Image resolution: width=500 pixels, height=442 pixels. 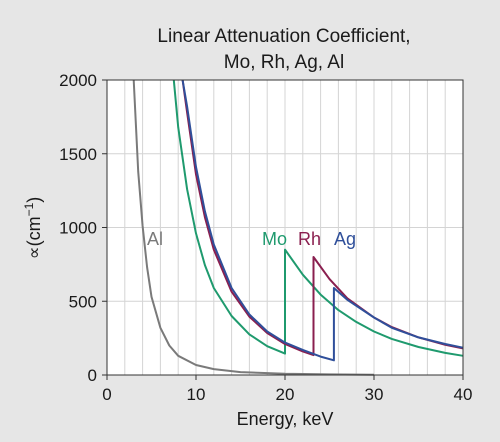 What do you see at coordinates (374, 394) in the screenshot?
I see `x-tick-label: 30` at bounding box center [374, 394].